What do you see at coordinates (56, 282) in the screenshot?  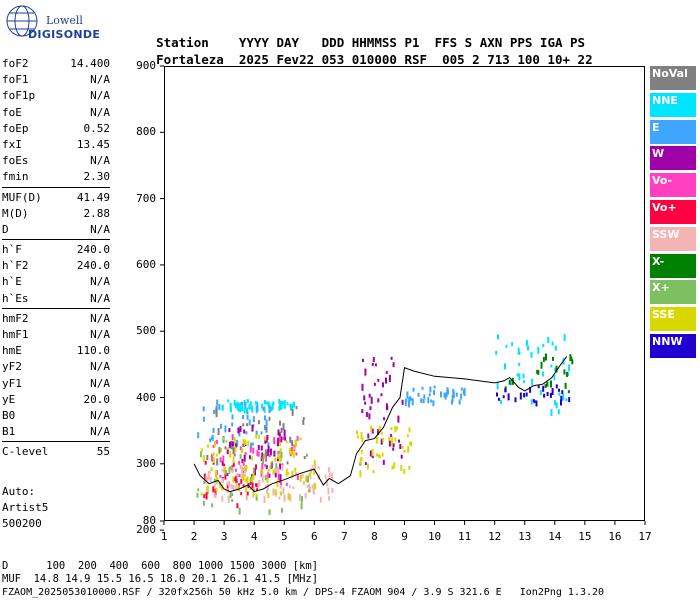 I see `parameter-row: h`E N/A` at bounding box center [56, 282].